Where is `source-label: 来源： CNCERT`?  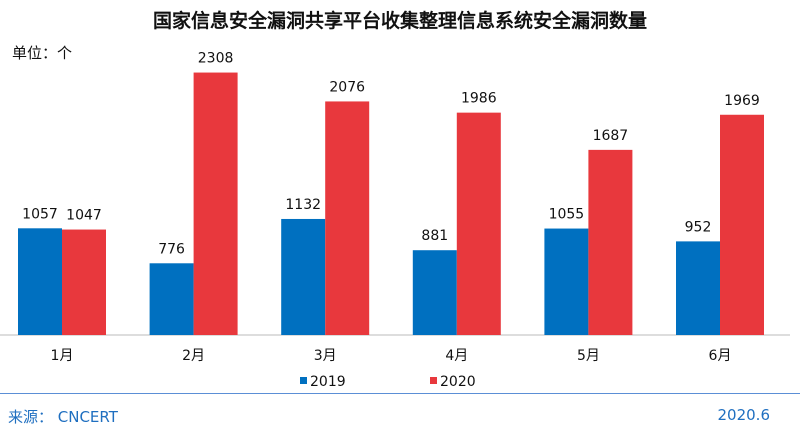
source-label: 来源： CNCERT is located at coordinates (63, 417).